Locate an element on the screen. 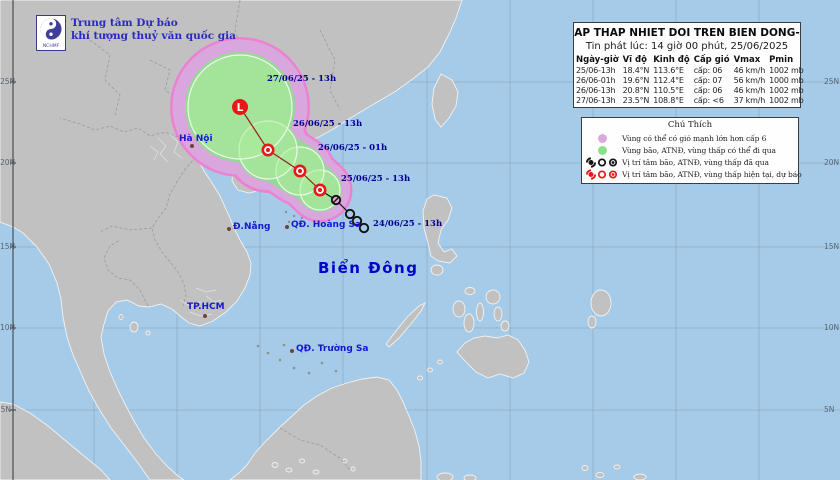  low-pressure-marker: L is located at coordinates (240, 107).